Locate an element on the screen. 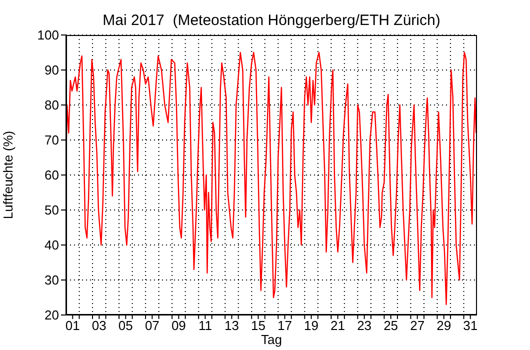  x-tick-label: 13 is located at coordinates (231, 326).